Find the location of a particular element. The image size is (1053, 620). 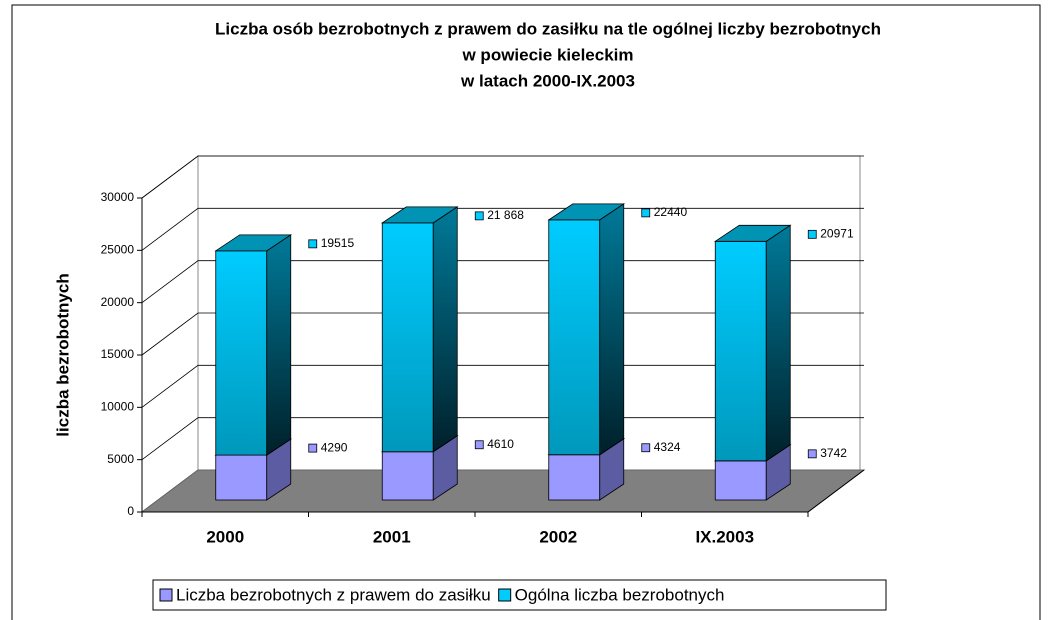

value-label: 21 868 is located at coordinates (505, 215).